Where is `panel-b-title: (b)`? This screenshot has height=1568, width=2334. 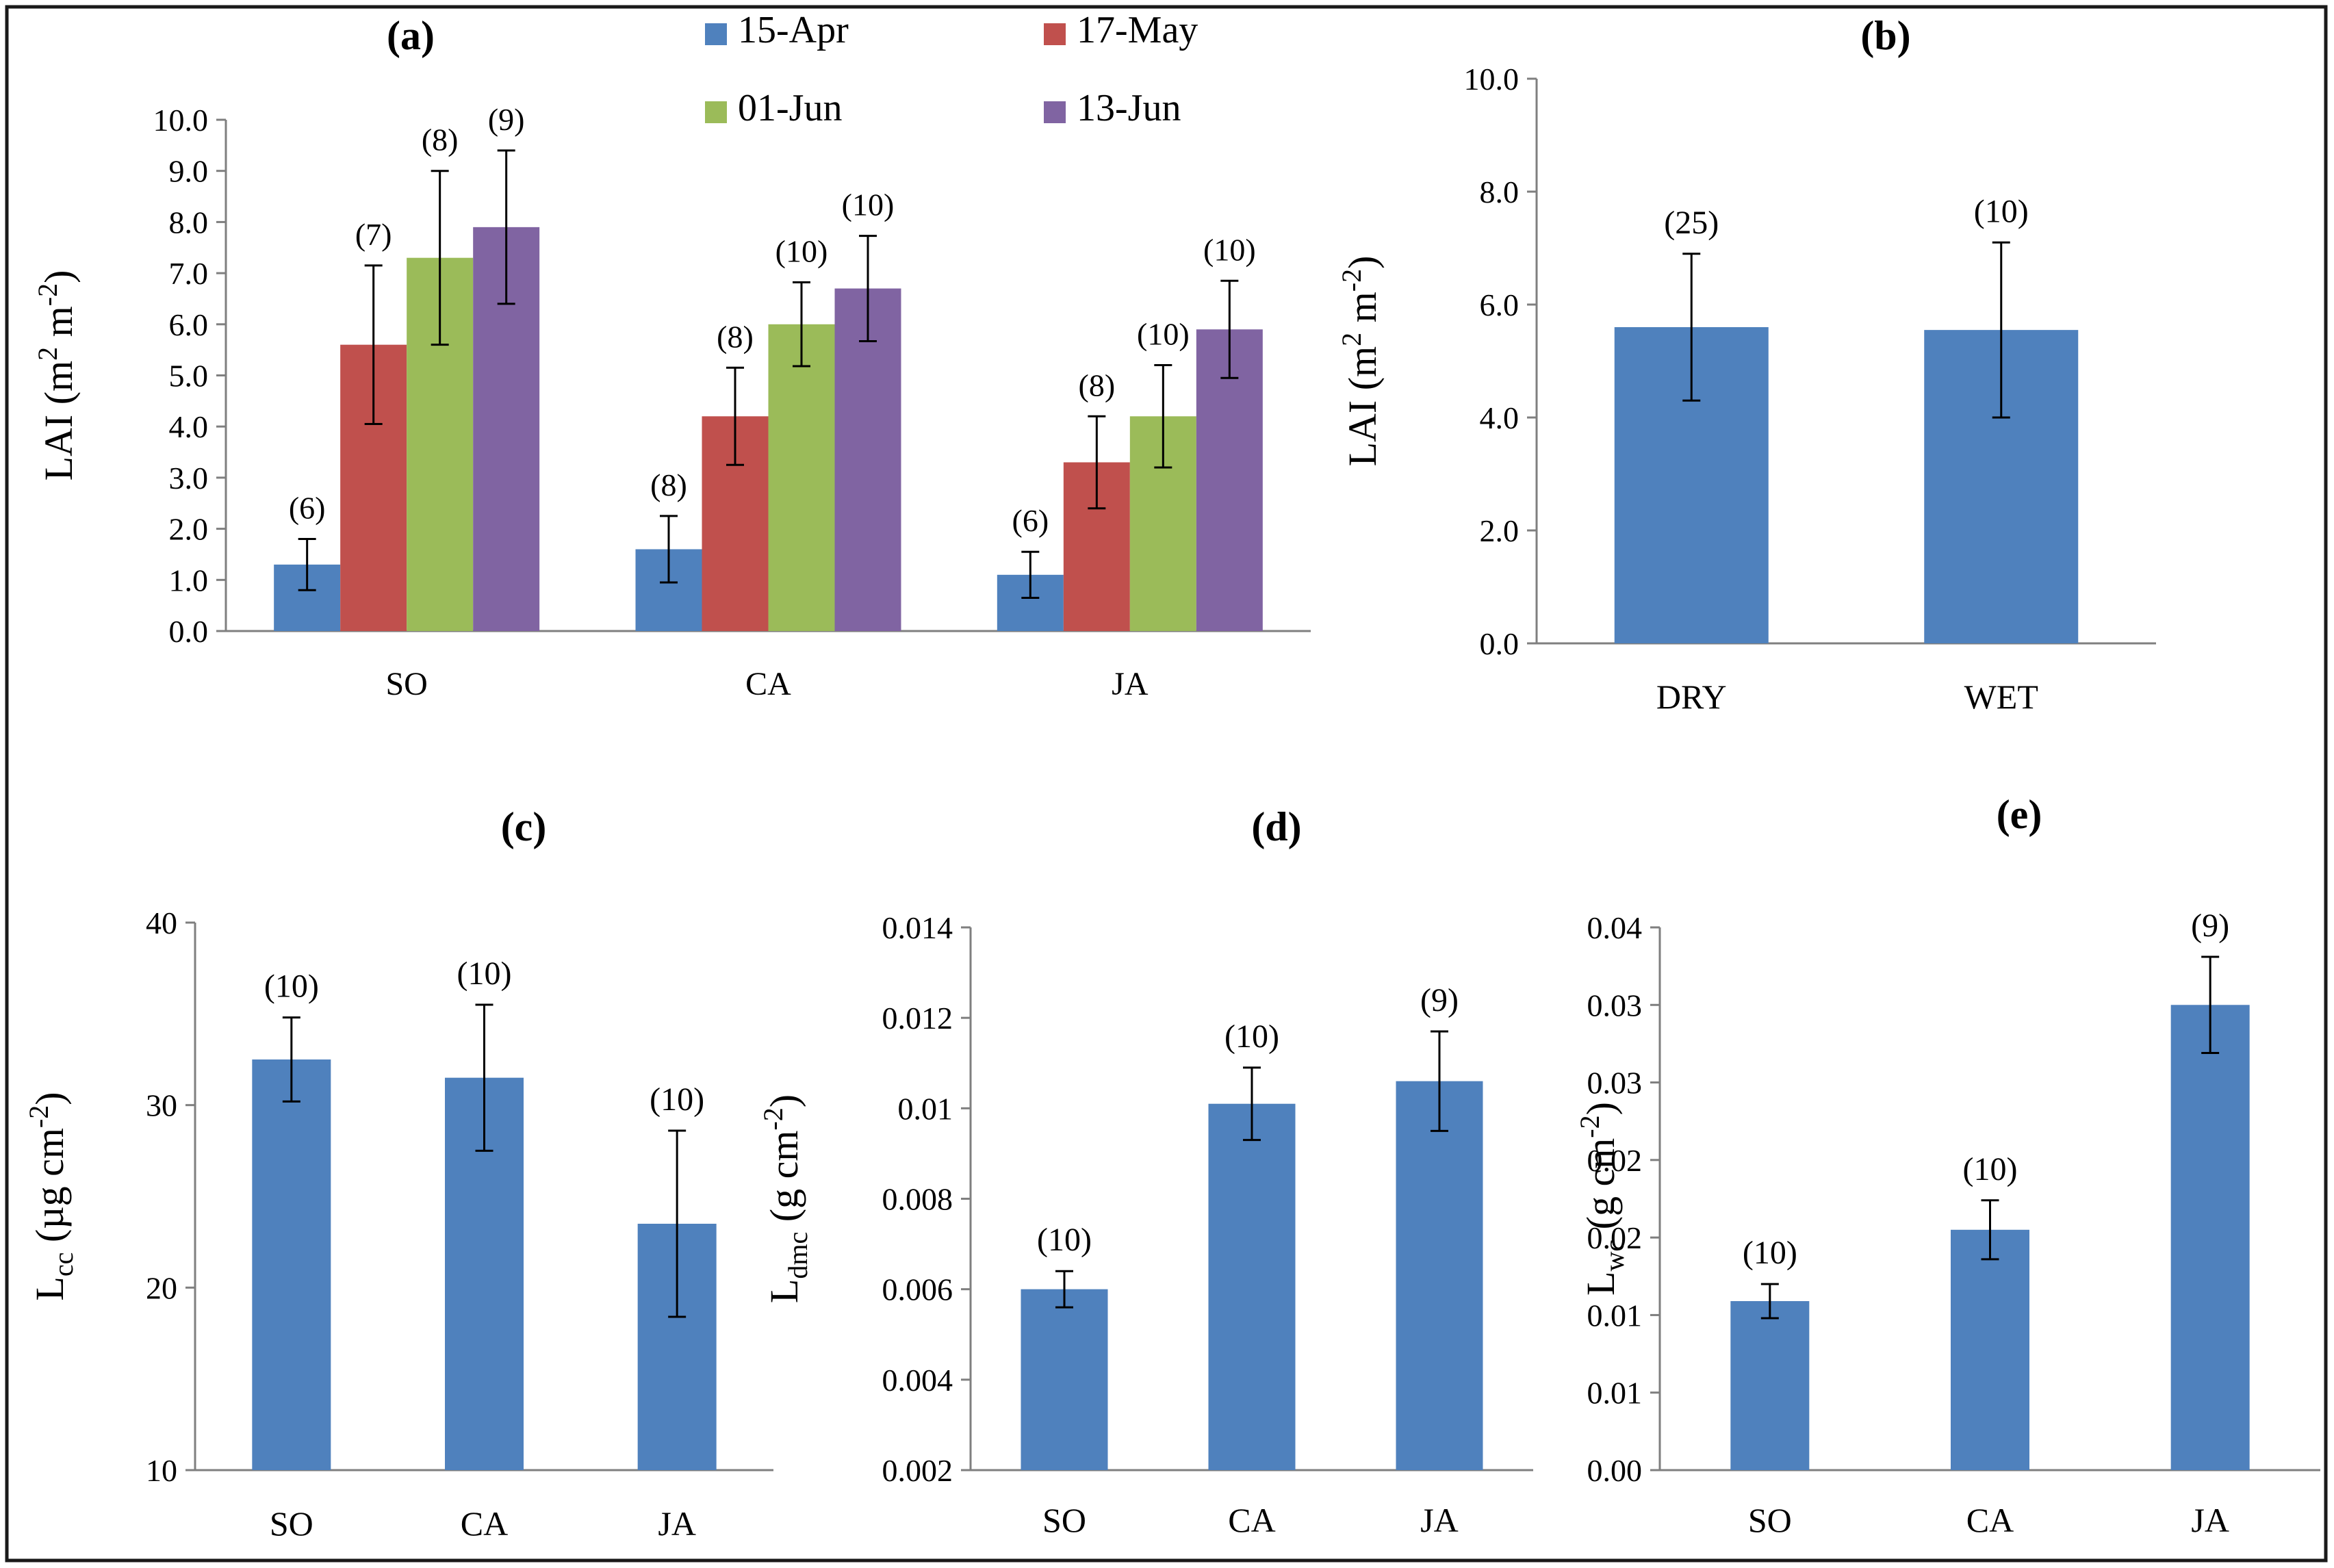
panel-b-title: (b) is located at coordinates (1885, 35).